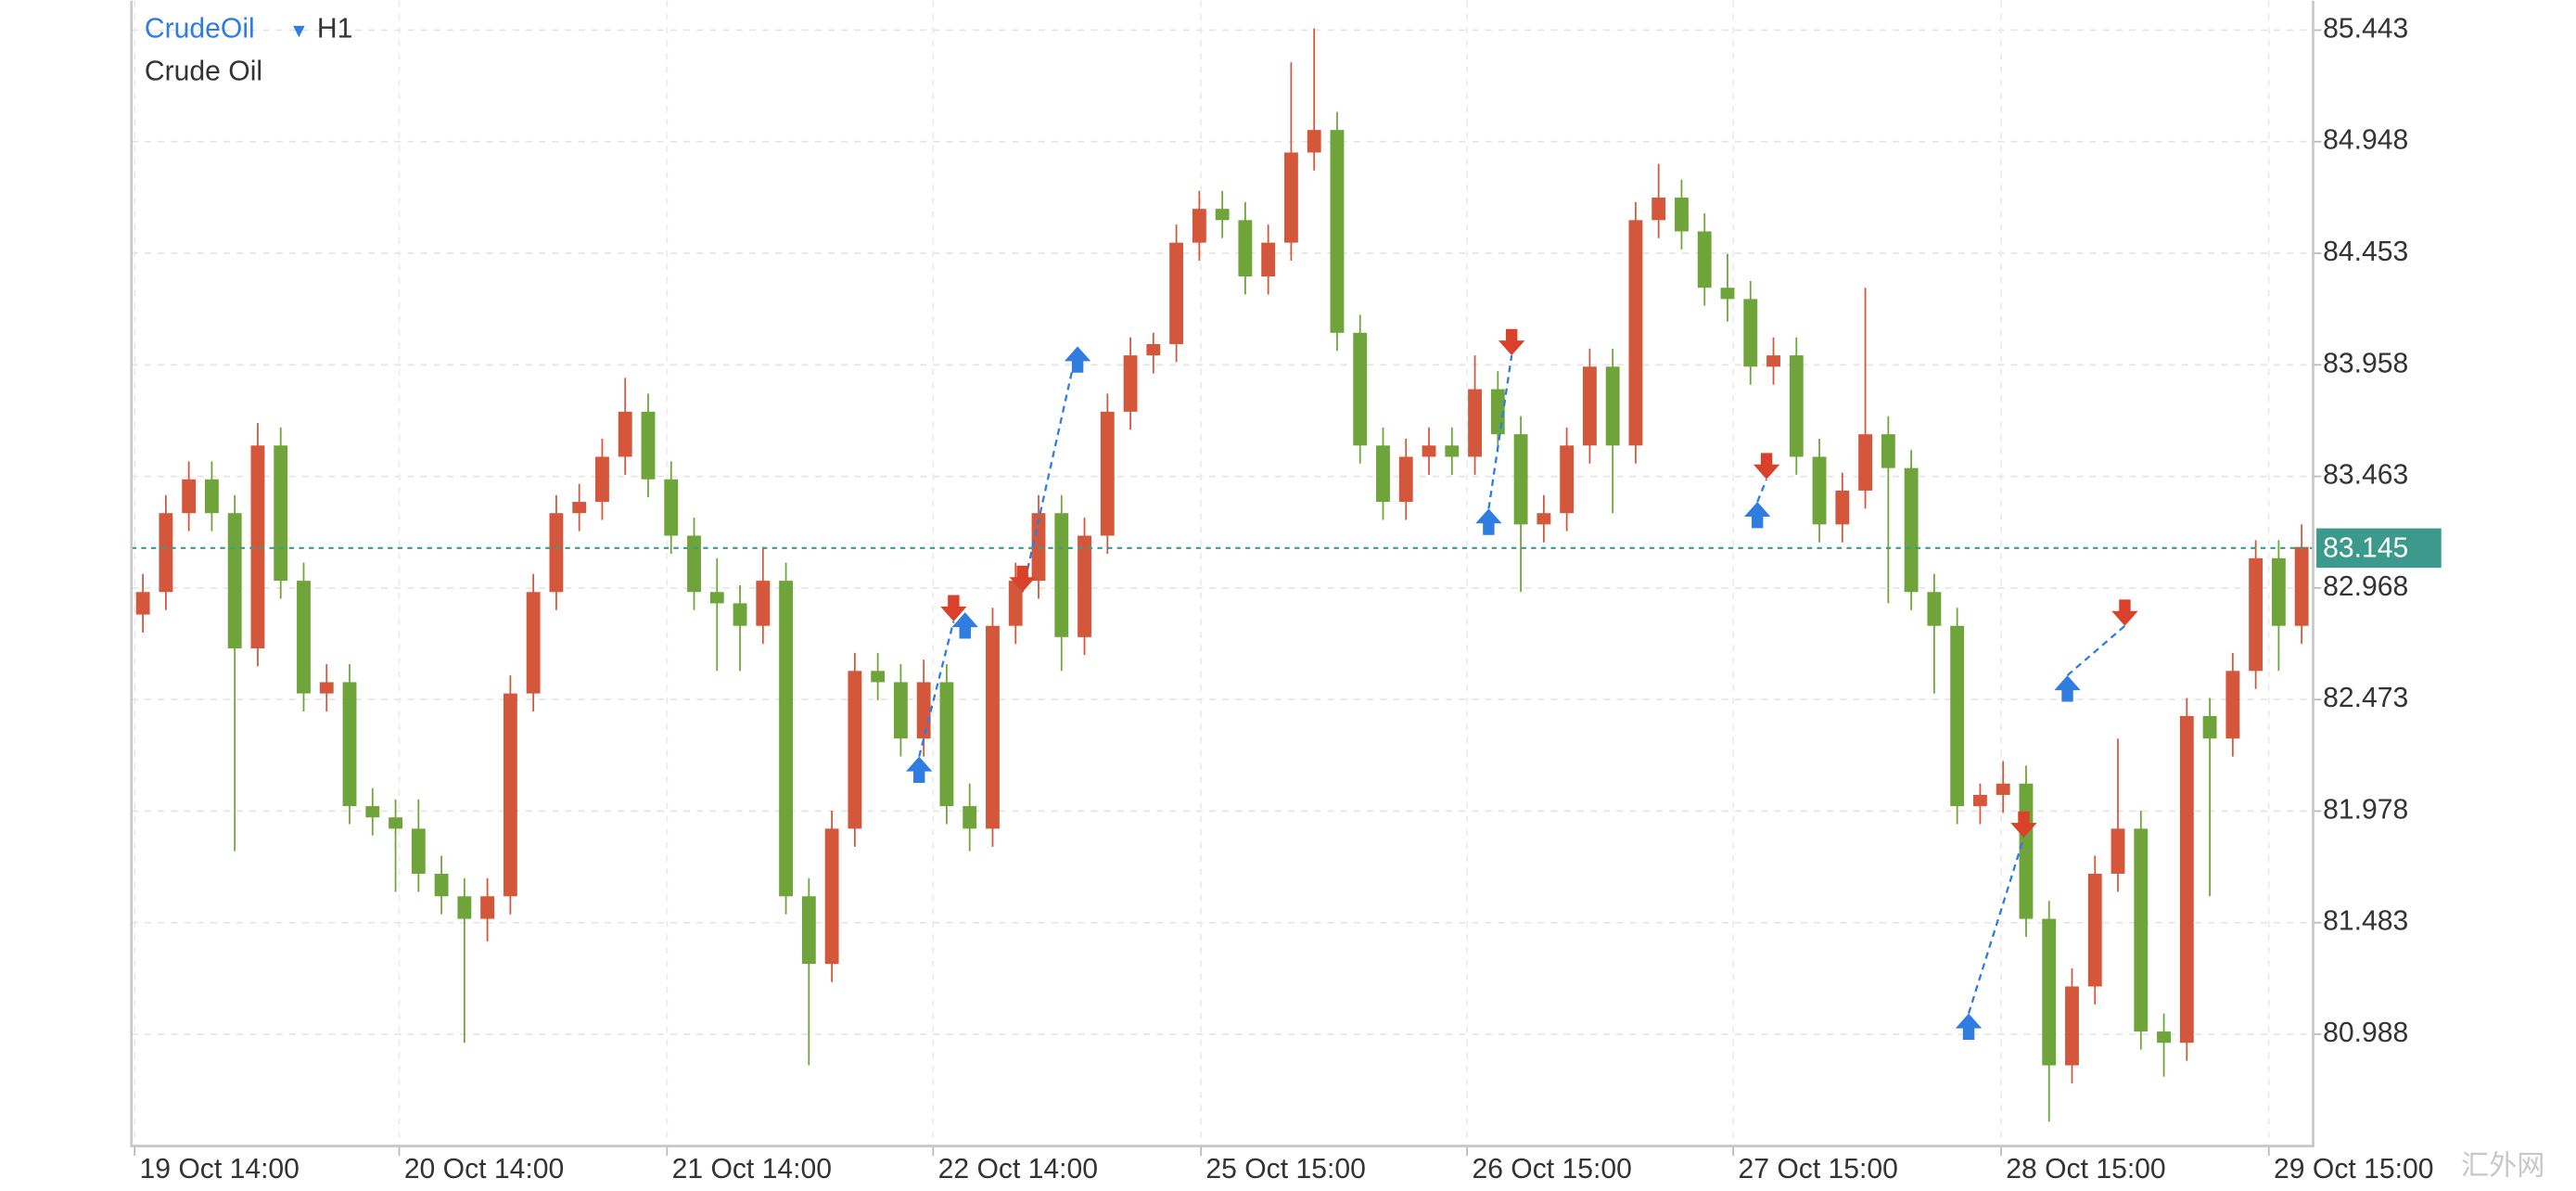  What do you see at coordinates (752, 1169) in the screenshot?
I see `x-tick-label: 21 Oct 14:00` at bounding box center [752, 1169].